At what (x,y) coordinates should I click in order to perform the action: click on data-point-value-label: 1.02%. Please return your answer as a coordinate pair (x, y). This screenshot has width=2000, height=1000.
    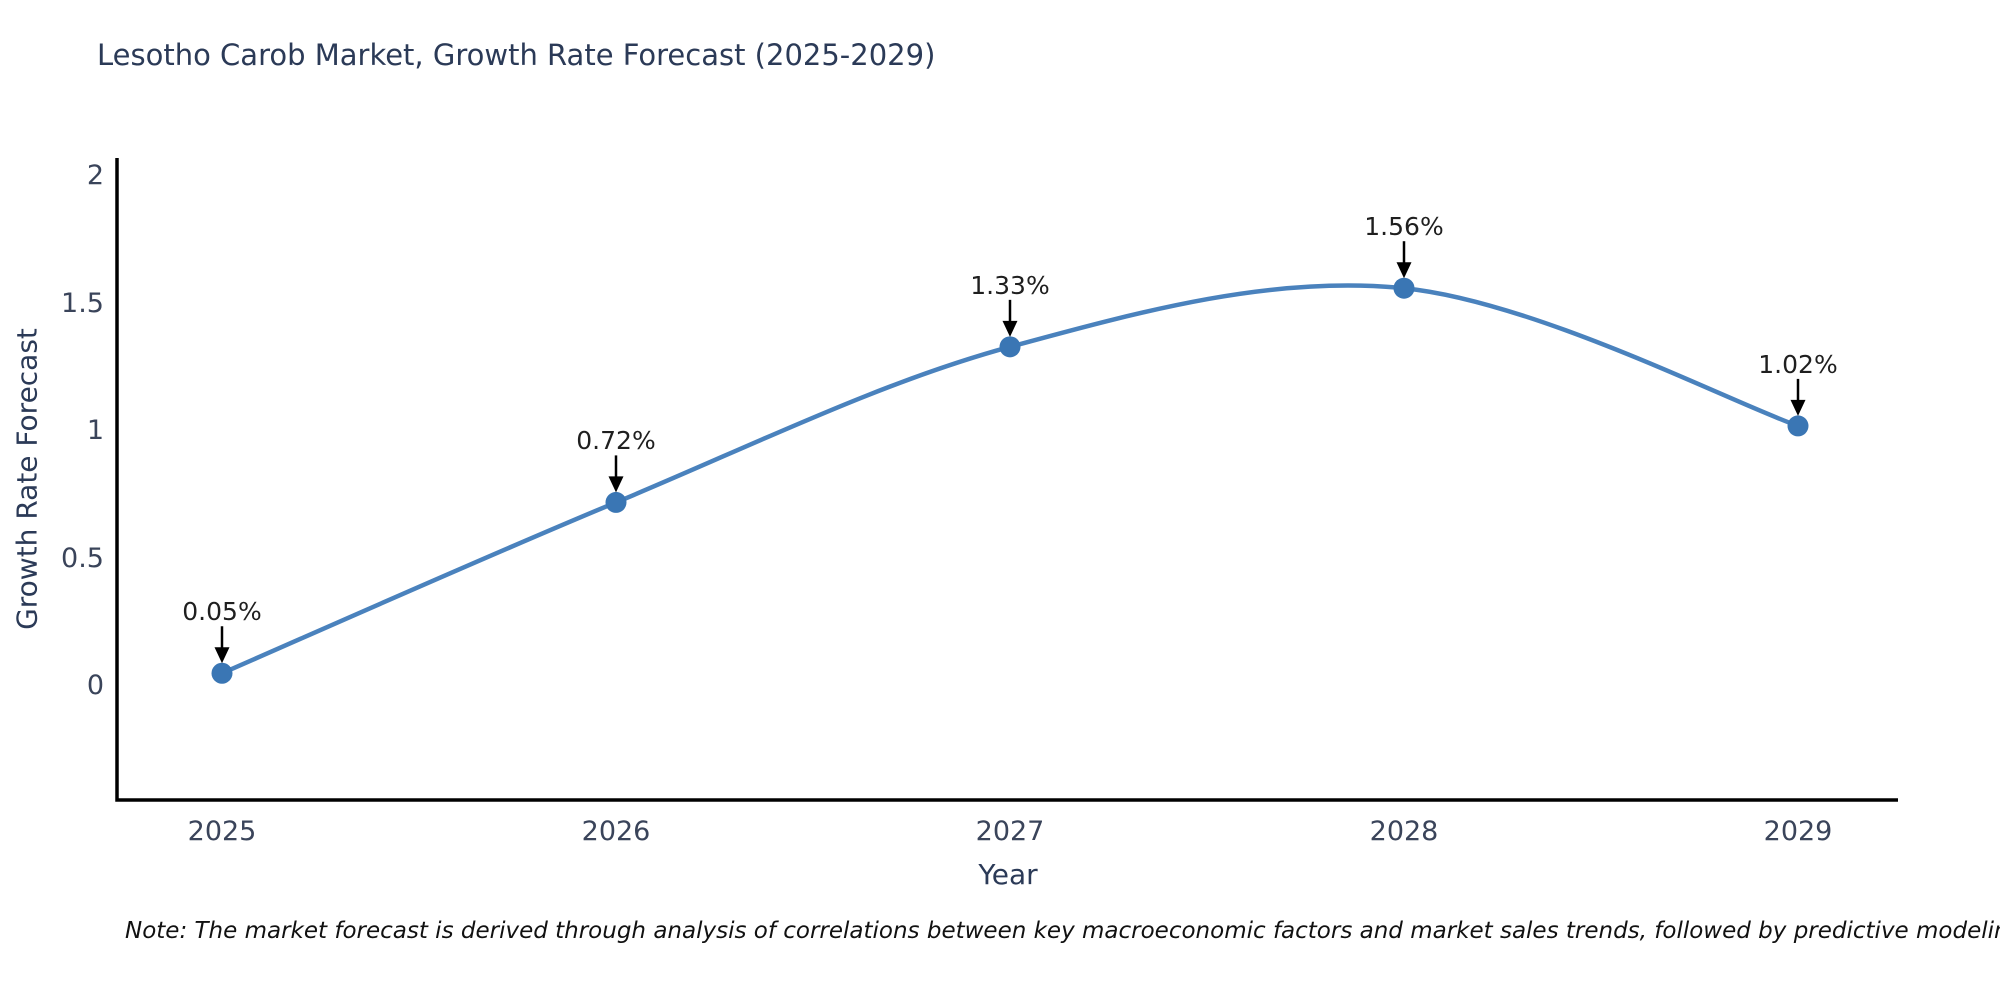
    Looking at the image, I should click on (1798, 364).